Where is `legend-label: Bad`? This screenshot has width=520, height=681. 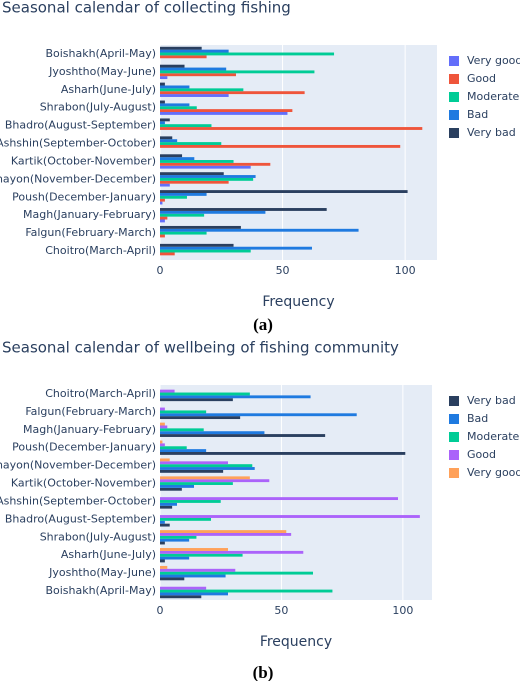
legend-label: Bad is located at coordinates (477, 418).